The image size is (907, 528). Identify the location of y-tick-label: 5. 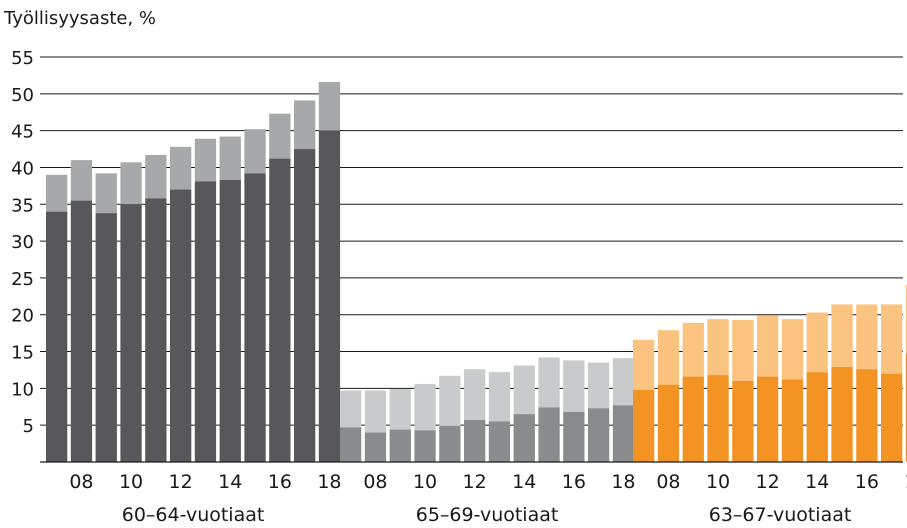
(28, 426).